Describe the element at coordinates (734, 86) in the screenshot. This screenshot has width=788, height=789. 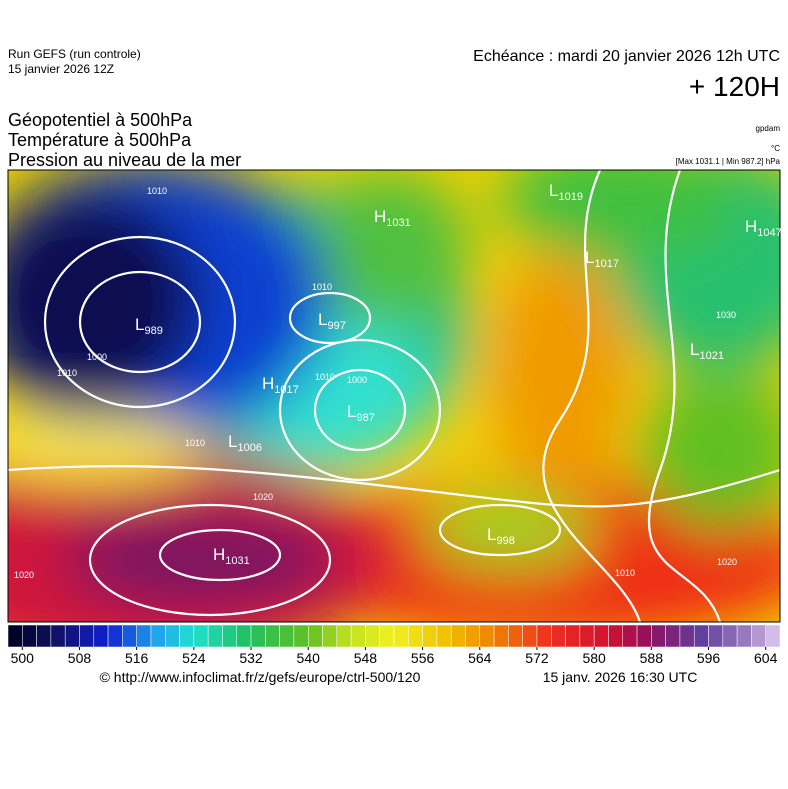
I see `lead-time: + 120H` at that location.